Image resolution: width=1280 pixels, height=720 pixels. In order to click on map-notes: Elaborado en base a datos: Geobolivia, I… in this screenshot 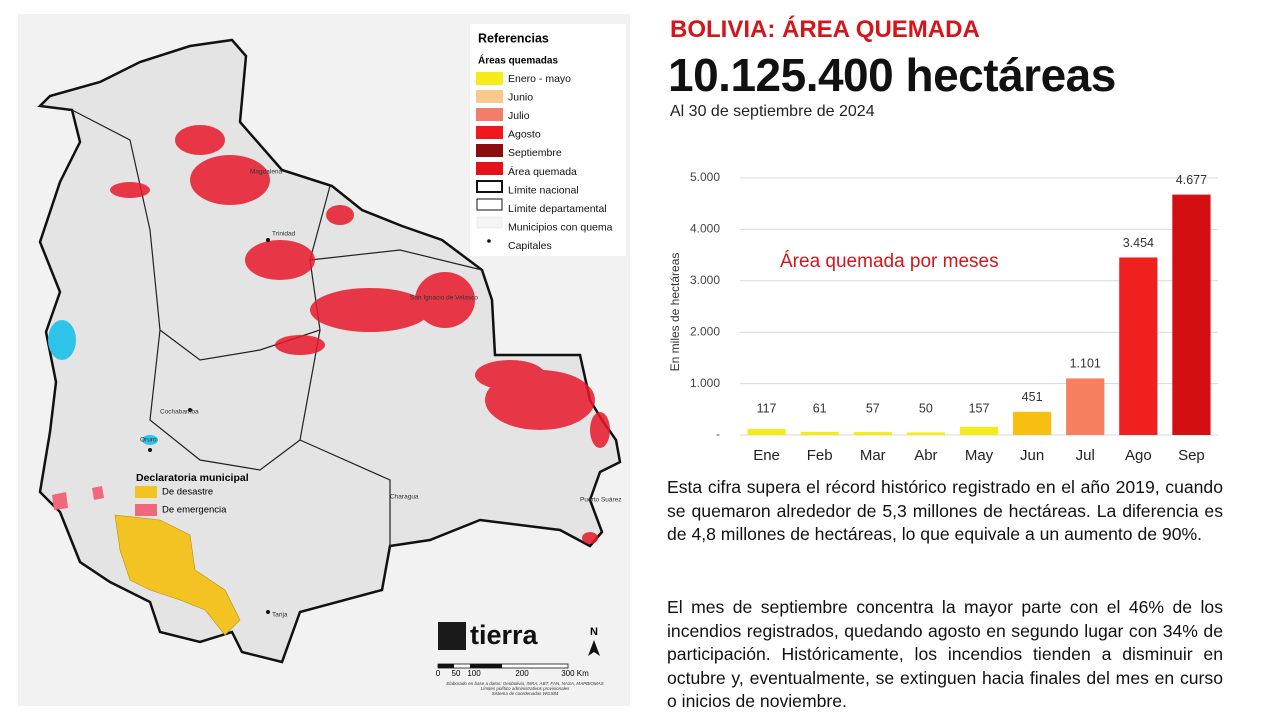, I will do `click(524, 688)`.